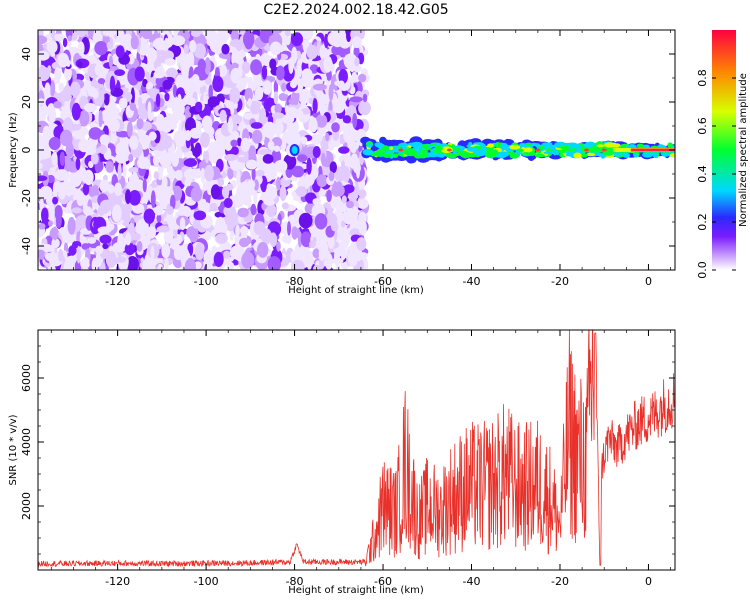 This screenshot has height=600, width=750. I want to click on x-tick-label: -60, so click(383, 581).